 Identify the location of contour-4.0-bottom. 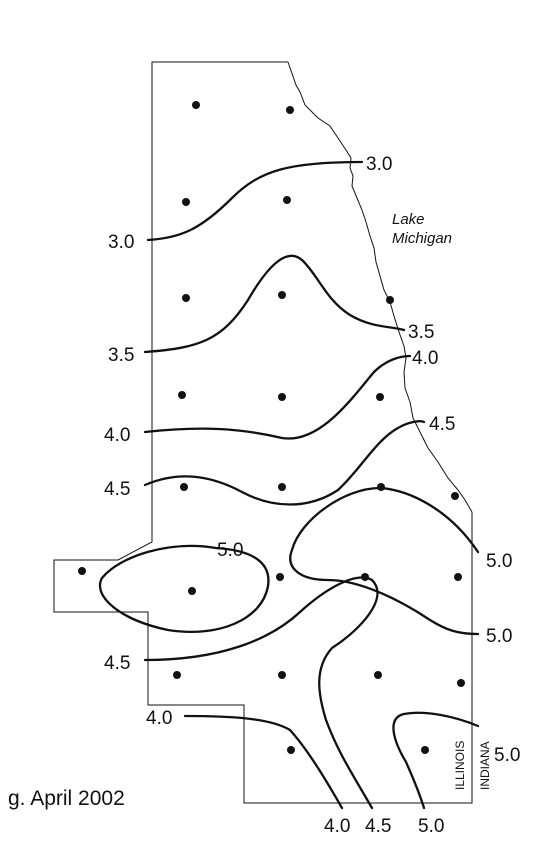
(263, 762).